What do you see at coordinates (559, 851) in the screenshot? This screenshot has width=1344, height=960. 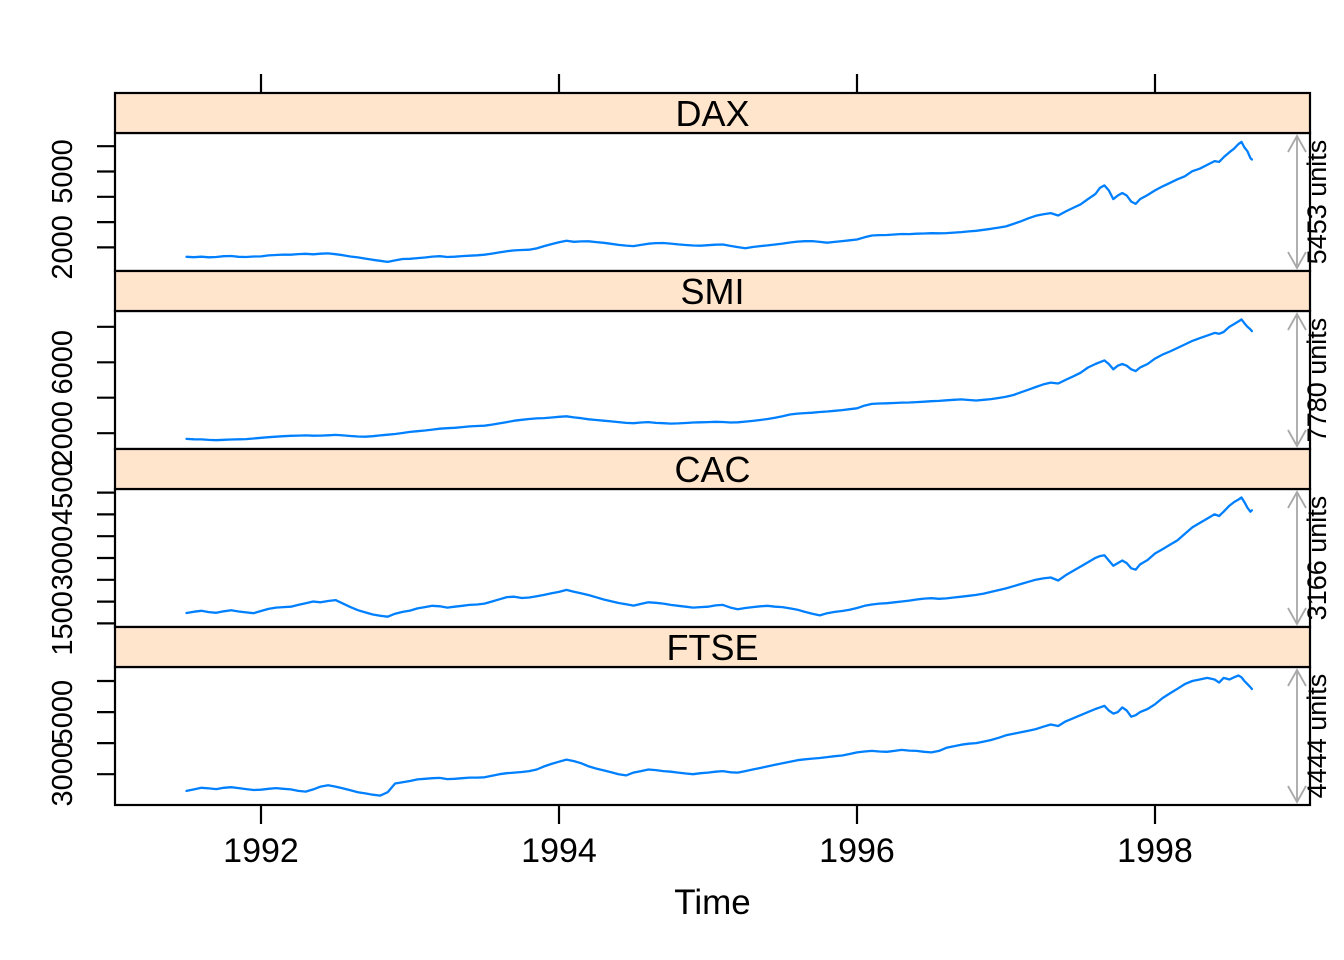 I see `x-tick-label: 1994` at bounding box center [559, 851].